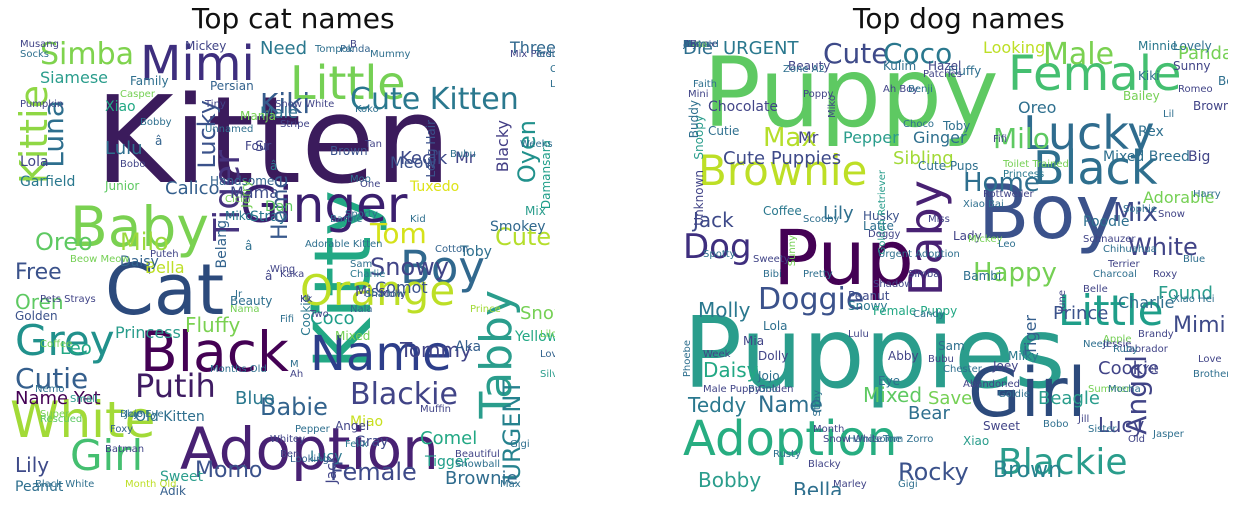  Describe the element at coordinates (717, 405) in the screenshot. I see `cloud-word: Teddy` at that location.